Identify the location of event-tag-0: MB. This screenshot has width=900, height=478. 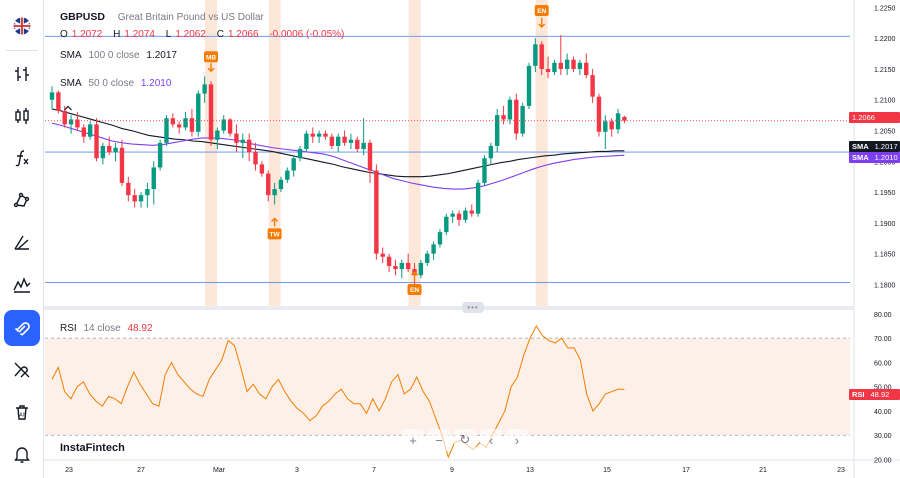
(211, 62).